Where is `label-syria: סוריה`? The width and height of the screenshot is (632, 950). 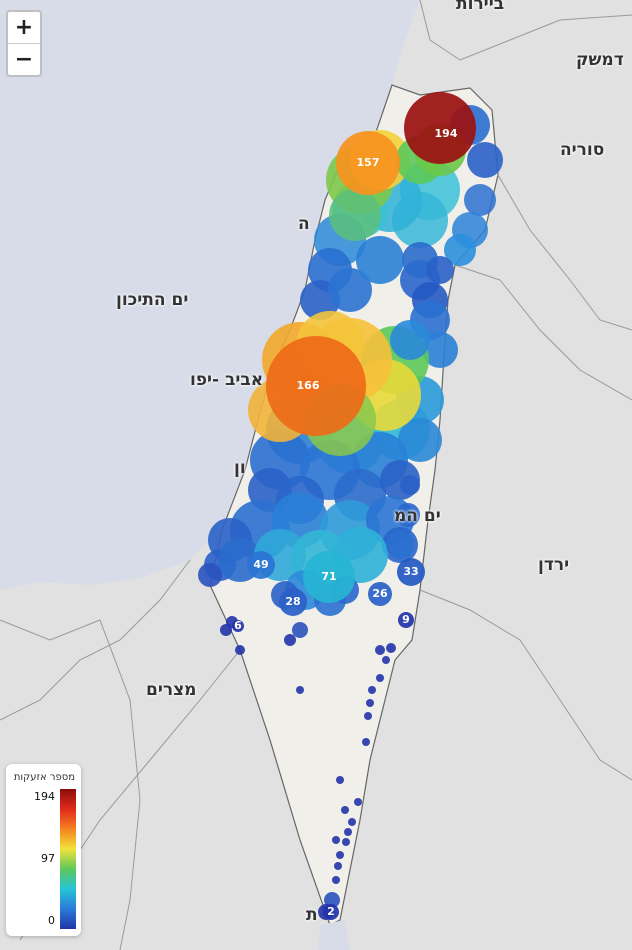
label-syria: סוריה is located at coordinates (582, 150).